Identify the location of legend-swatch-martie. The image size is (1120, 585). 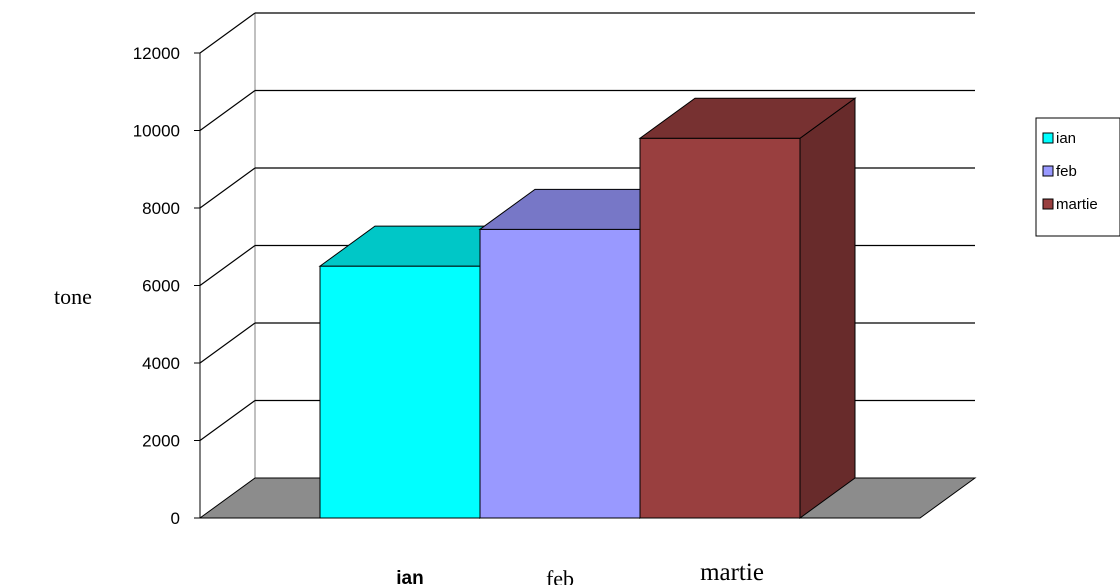
(1048, 204).